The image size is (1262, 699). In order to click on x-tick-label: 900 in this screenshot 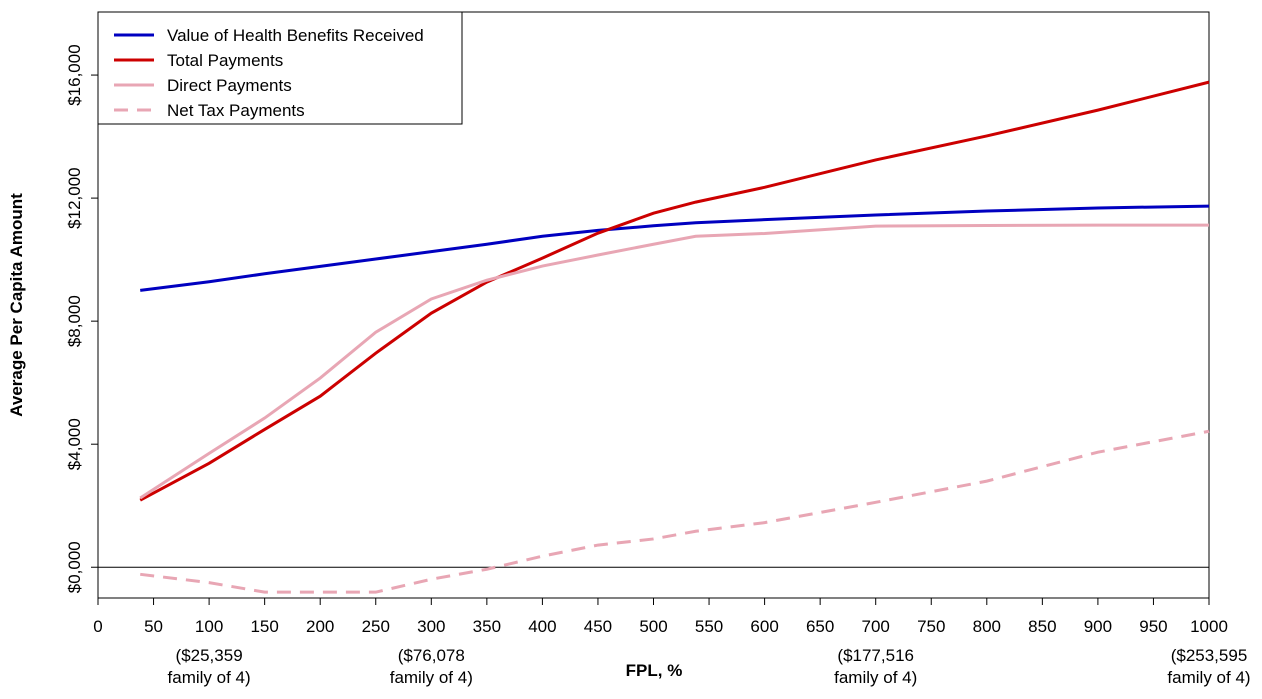, I will do `click(1098, 626)`.